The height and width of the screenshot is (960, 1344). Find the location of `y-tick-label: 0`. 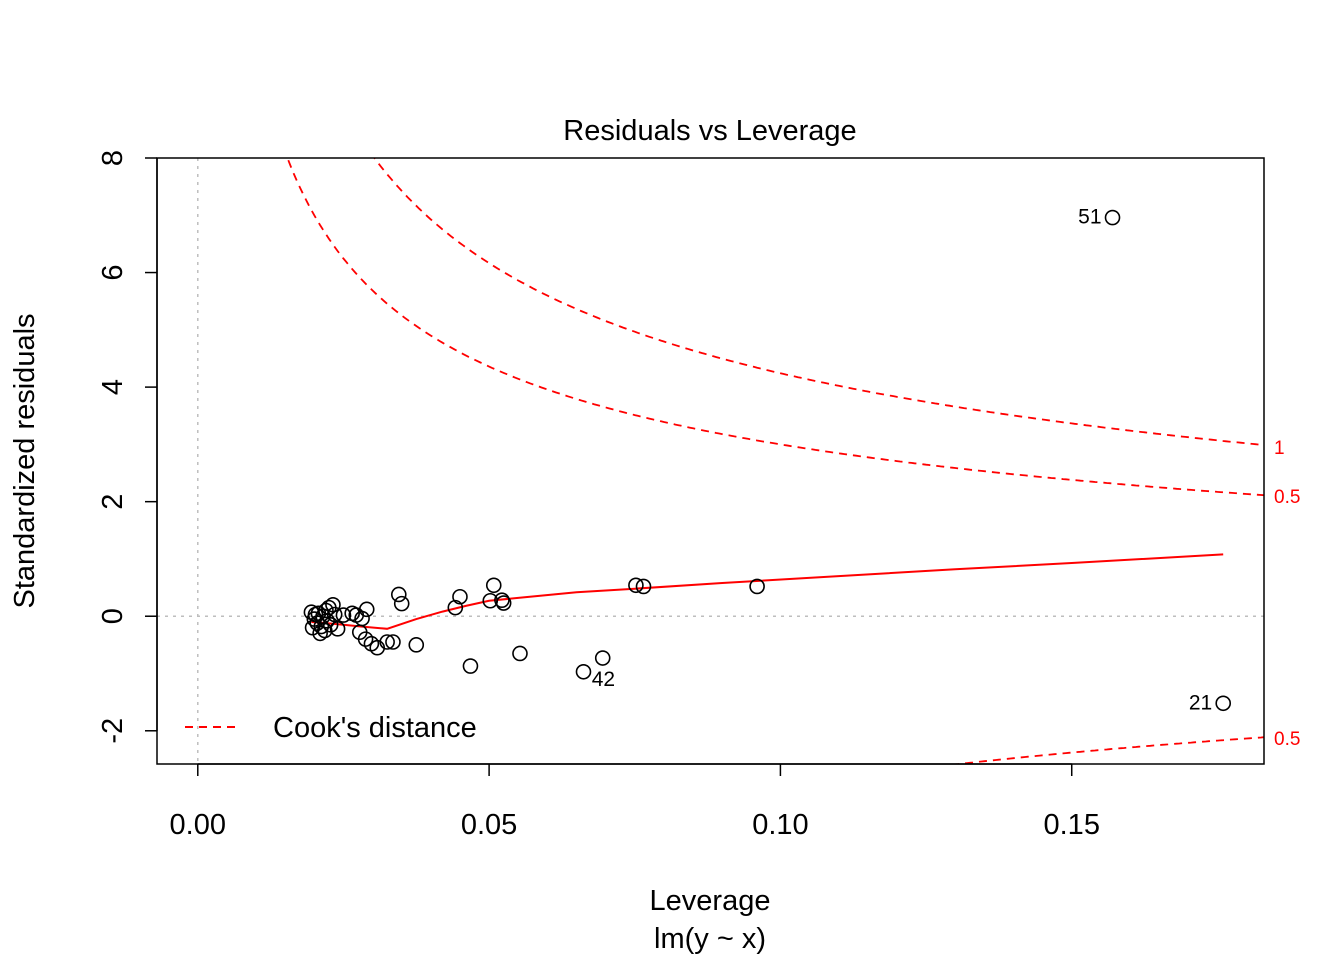

y-tick-label: 0 is located at coordinates (113, 616).